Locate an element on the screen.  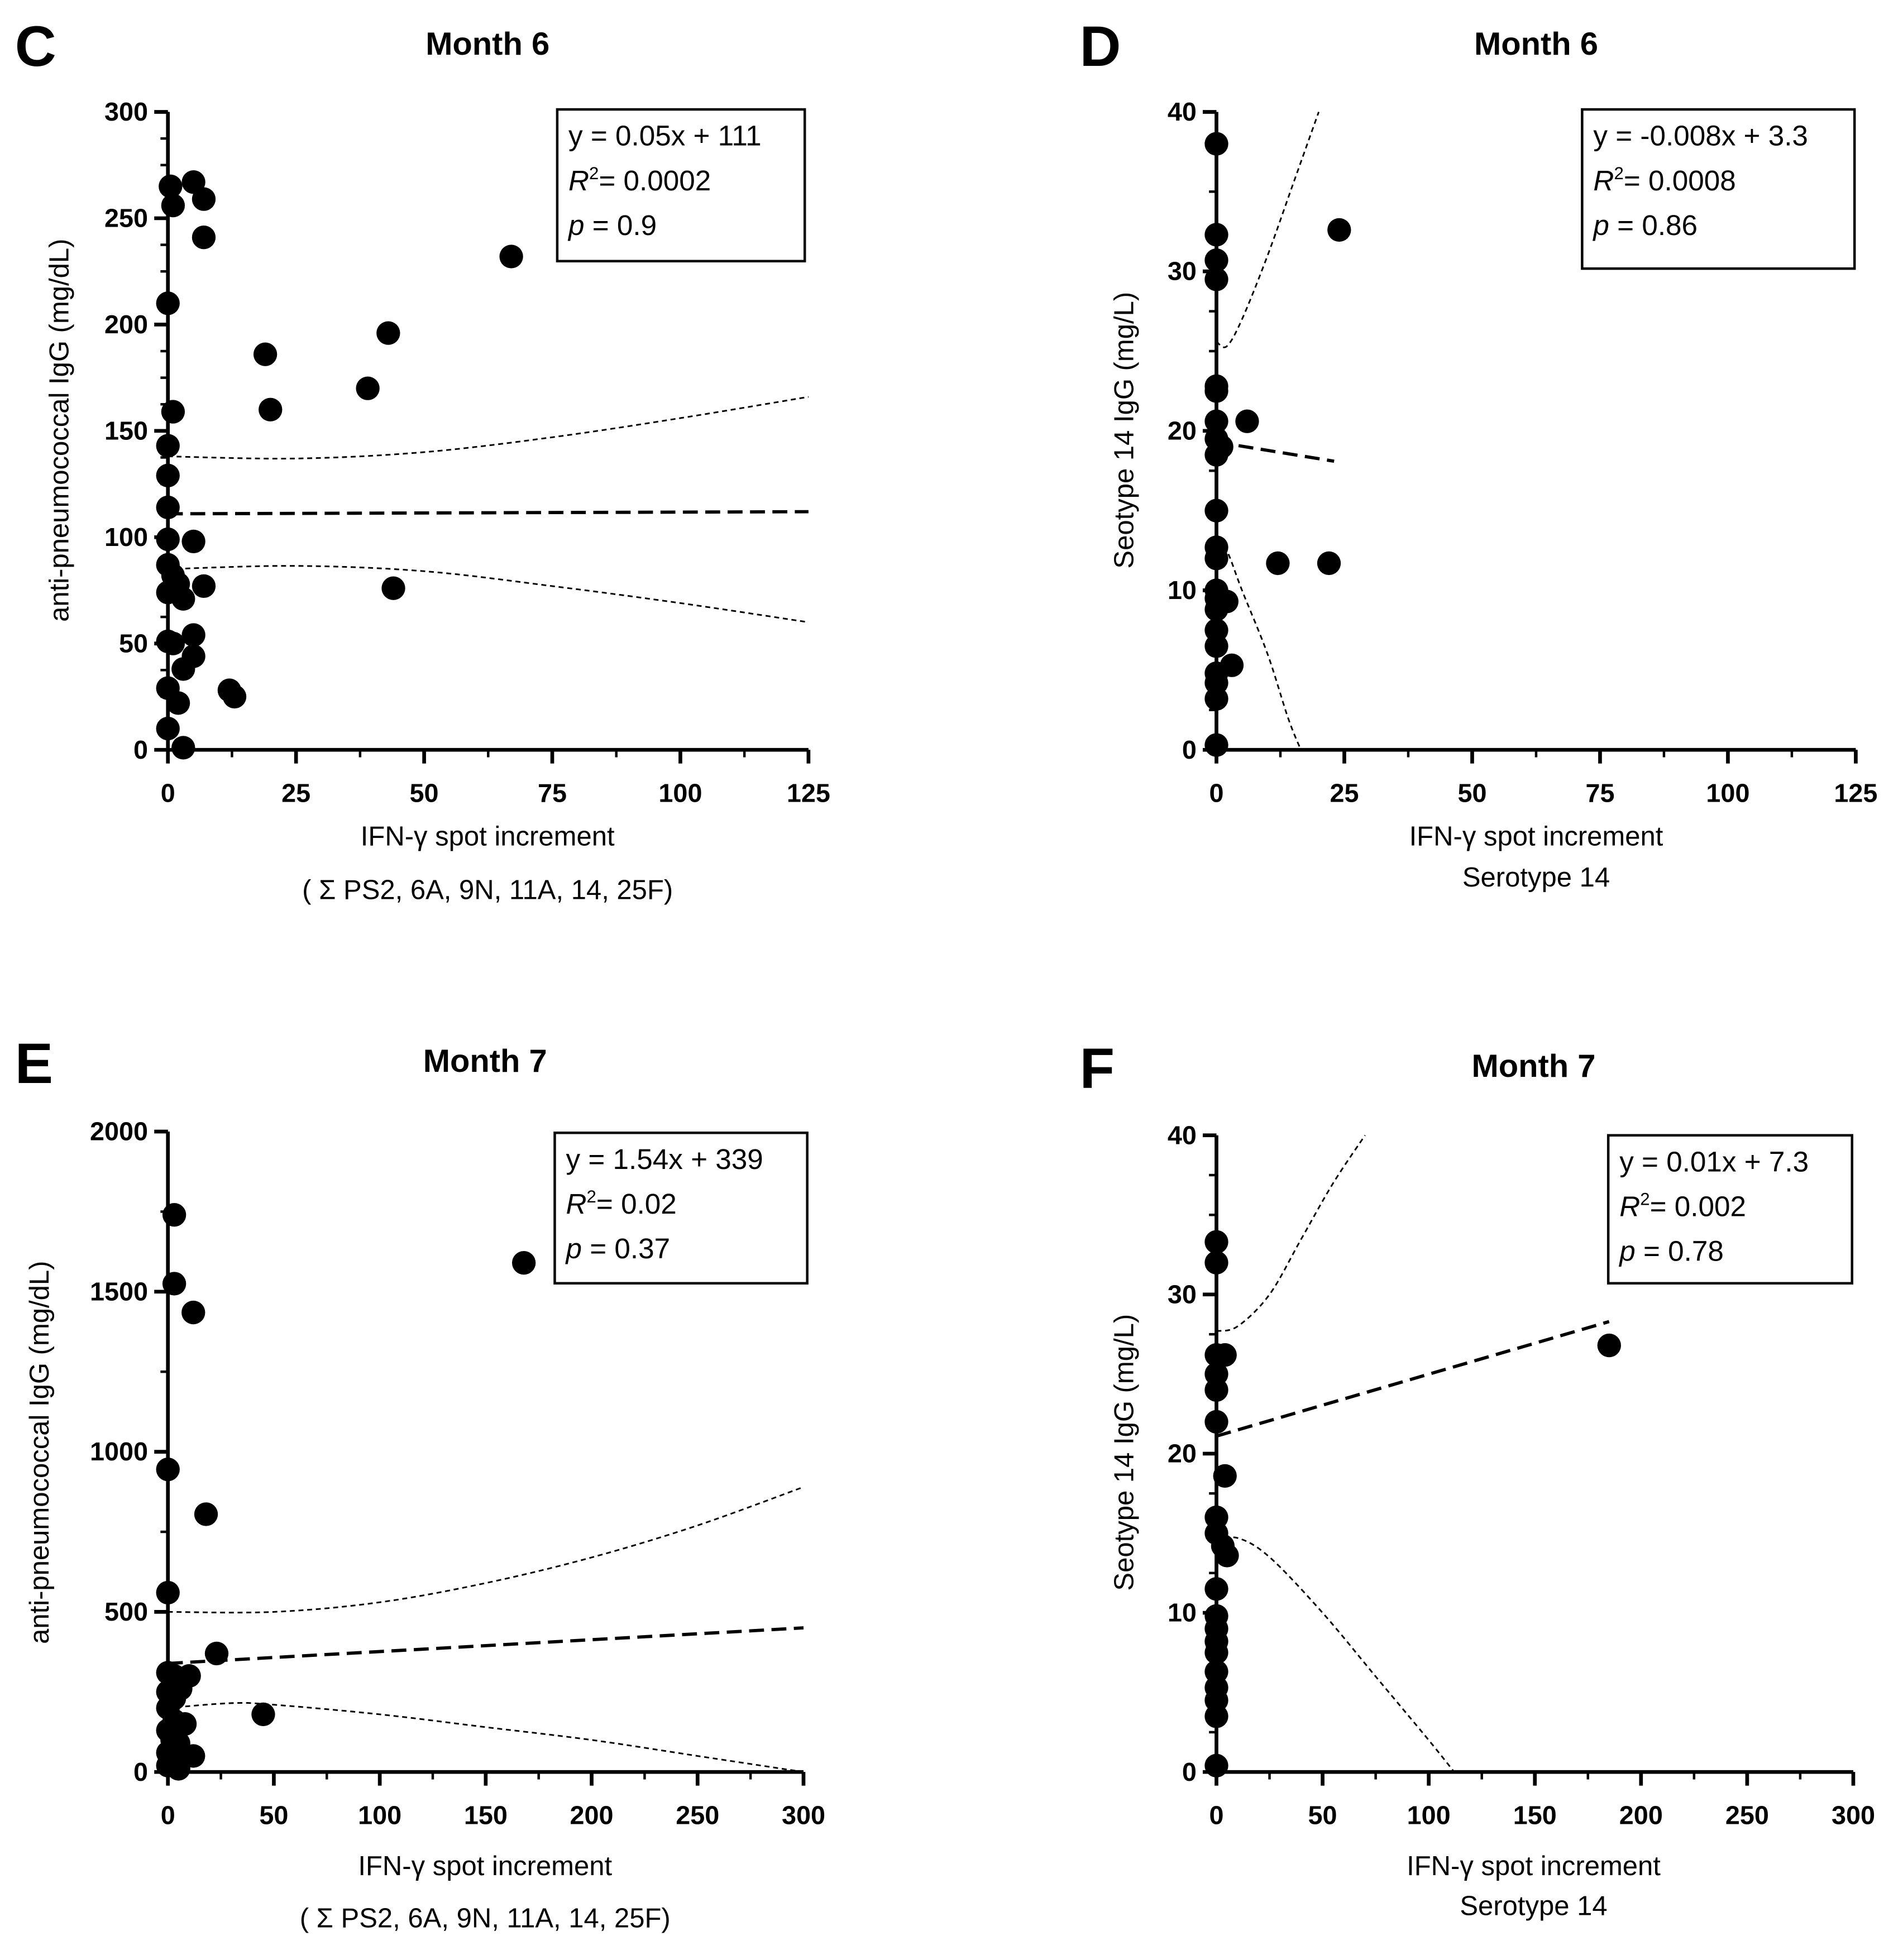
y-tick-label: 10 is located at coordinates (1182, 591).